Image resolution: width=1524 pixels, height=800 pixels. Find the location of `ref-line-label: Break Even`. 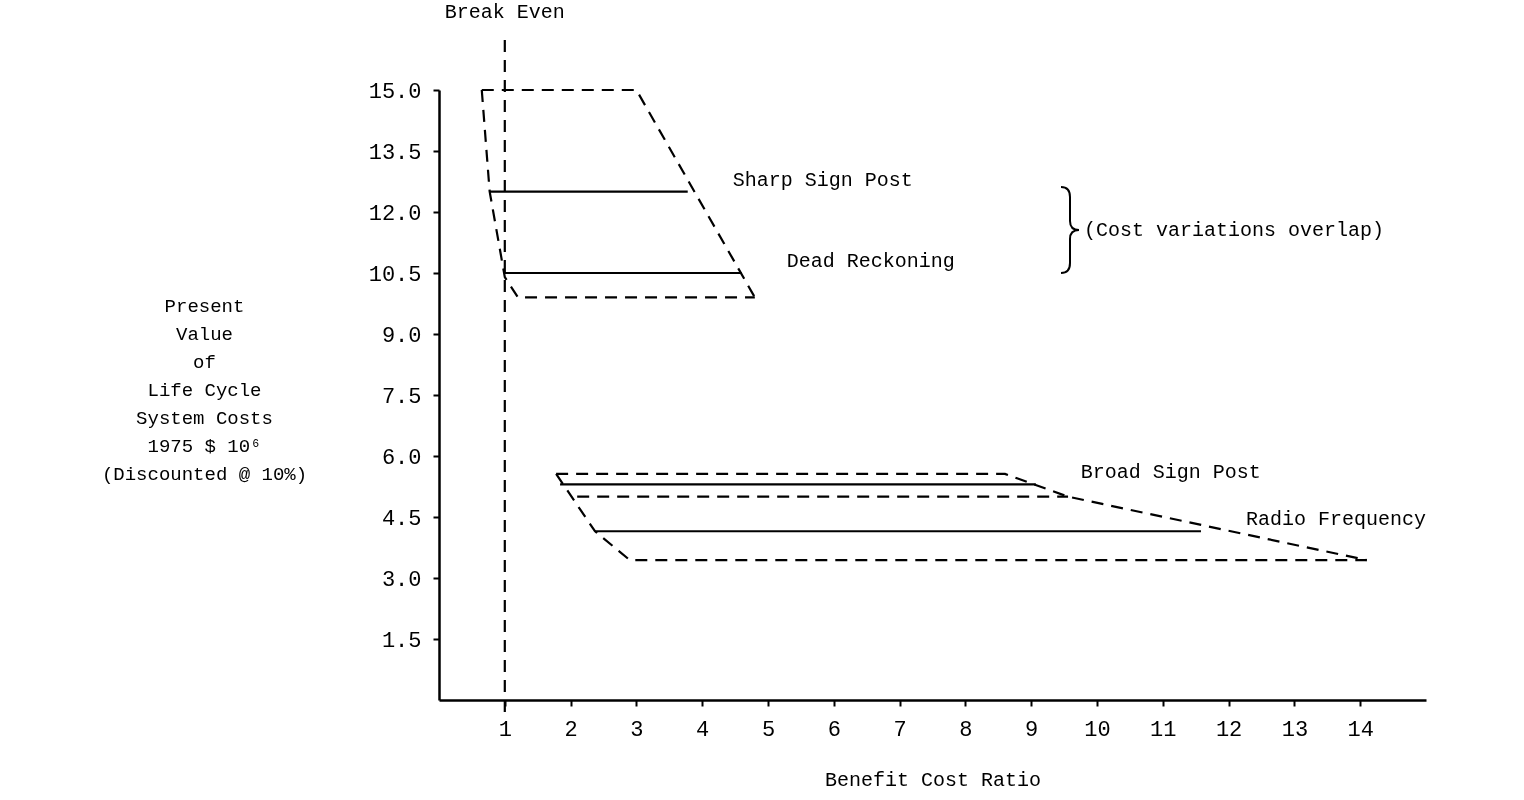

ref-line-label: Break Even is located at coordinates (504, 12).